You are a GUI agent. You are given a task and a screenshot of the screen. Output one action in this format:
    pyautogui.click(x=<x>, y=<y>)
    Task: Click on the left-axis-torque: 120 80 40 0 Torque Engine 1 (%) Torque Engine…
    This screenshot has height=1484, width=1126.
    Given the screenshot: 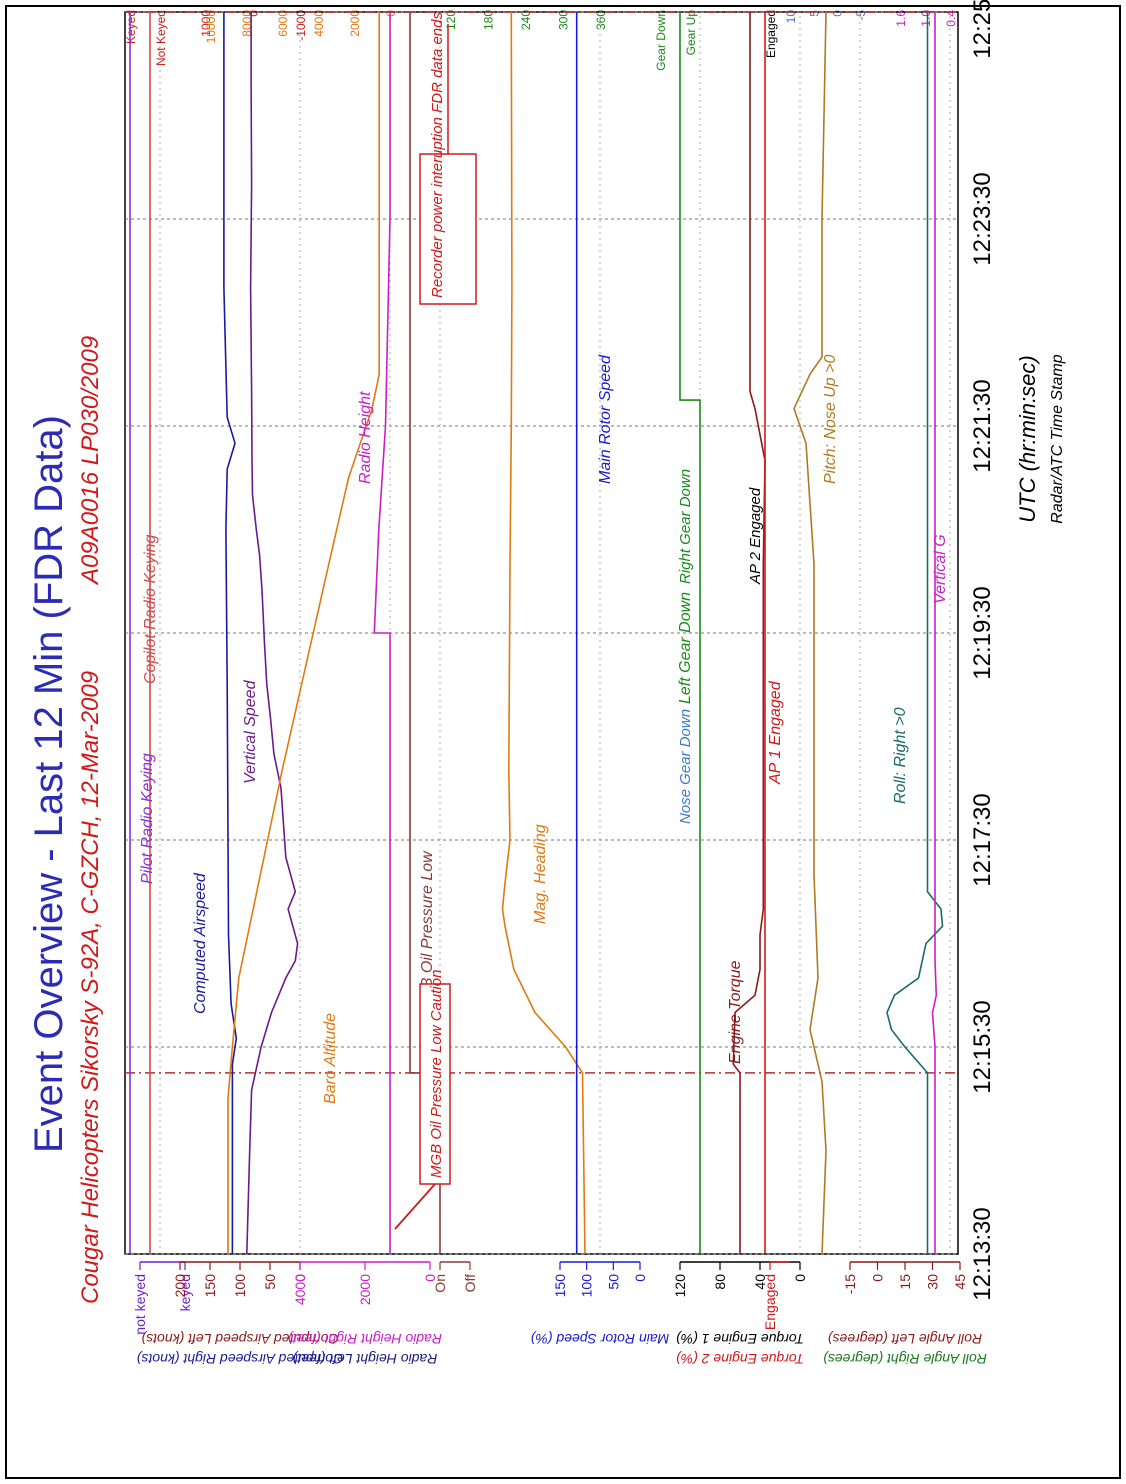 What is the action you would take?
    pyautogui.click(x=740, y=1314)
    